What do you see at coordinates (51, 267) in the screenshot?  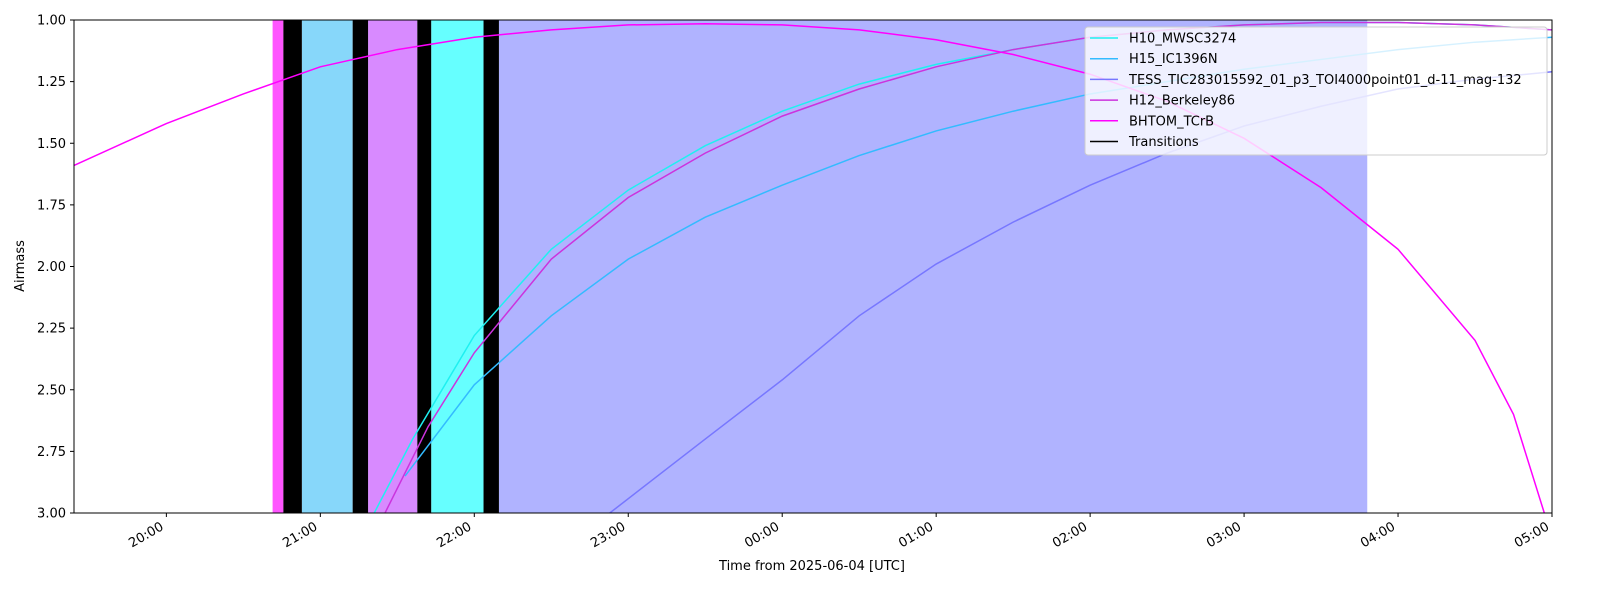 I see `y-tick-label: 2.00` at bounding box center [51, 267].